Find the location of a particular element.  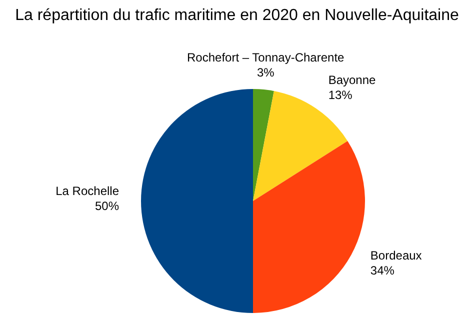

slice-label: La Rochelle is located at coordinates (88, 191).